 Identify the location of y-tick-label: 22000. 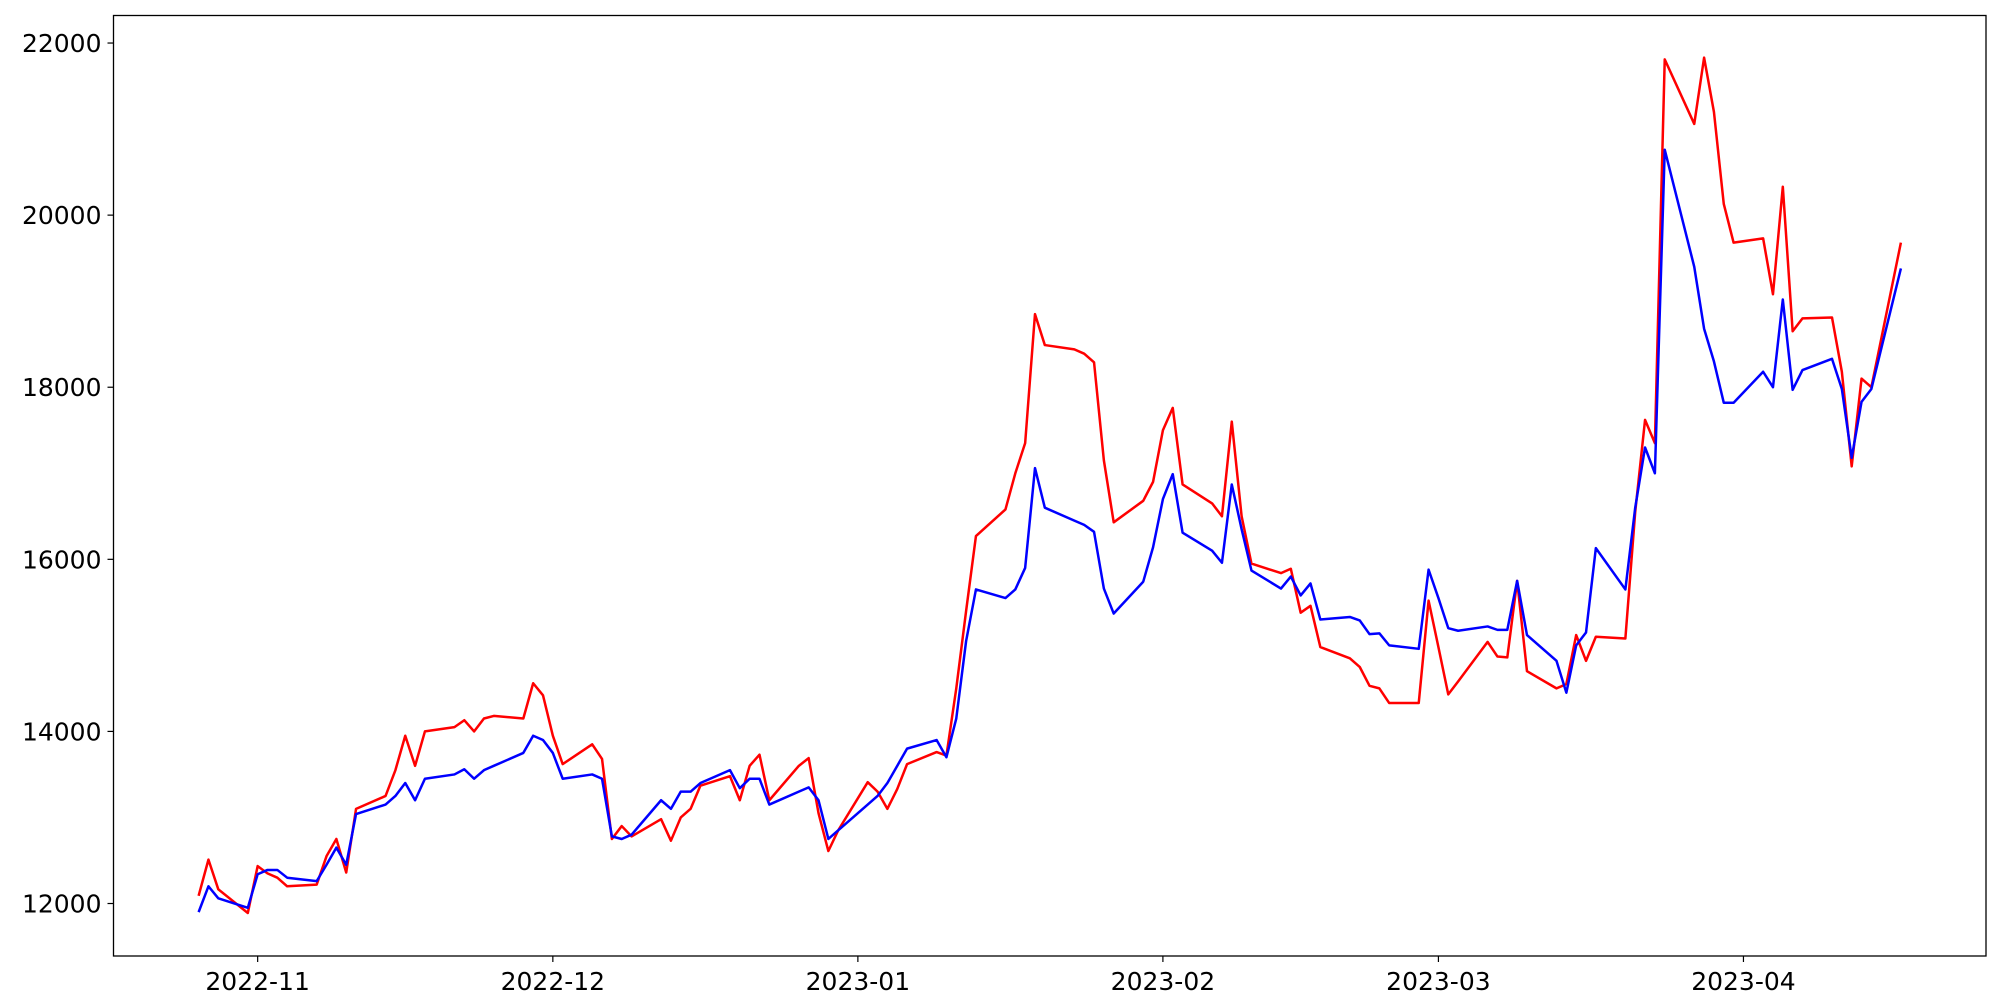
(62, 43).